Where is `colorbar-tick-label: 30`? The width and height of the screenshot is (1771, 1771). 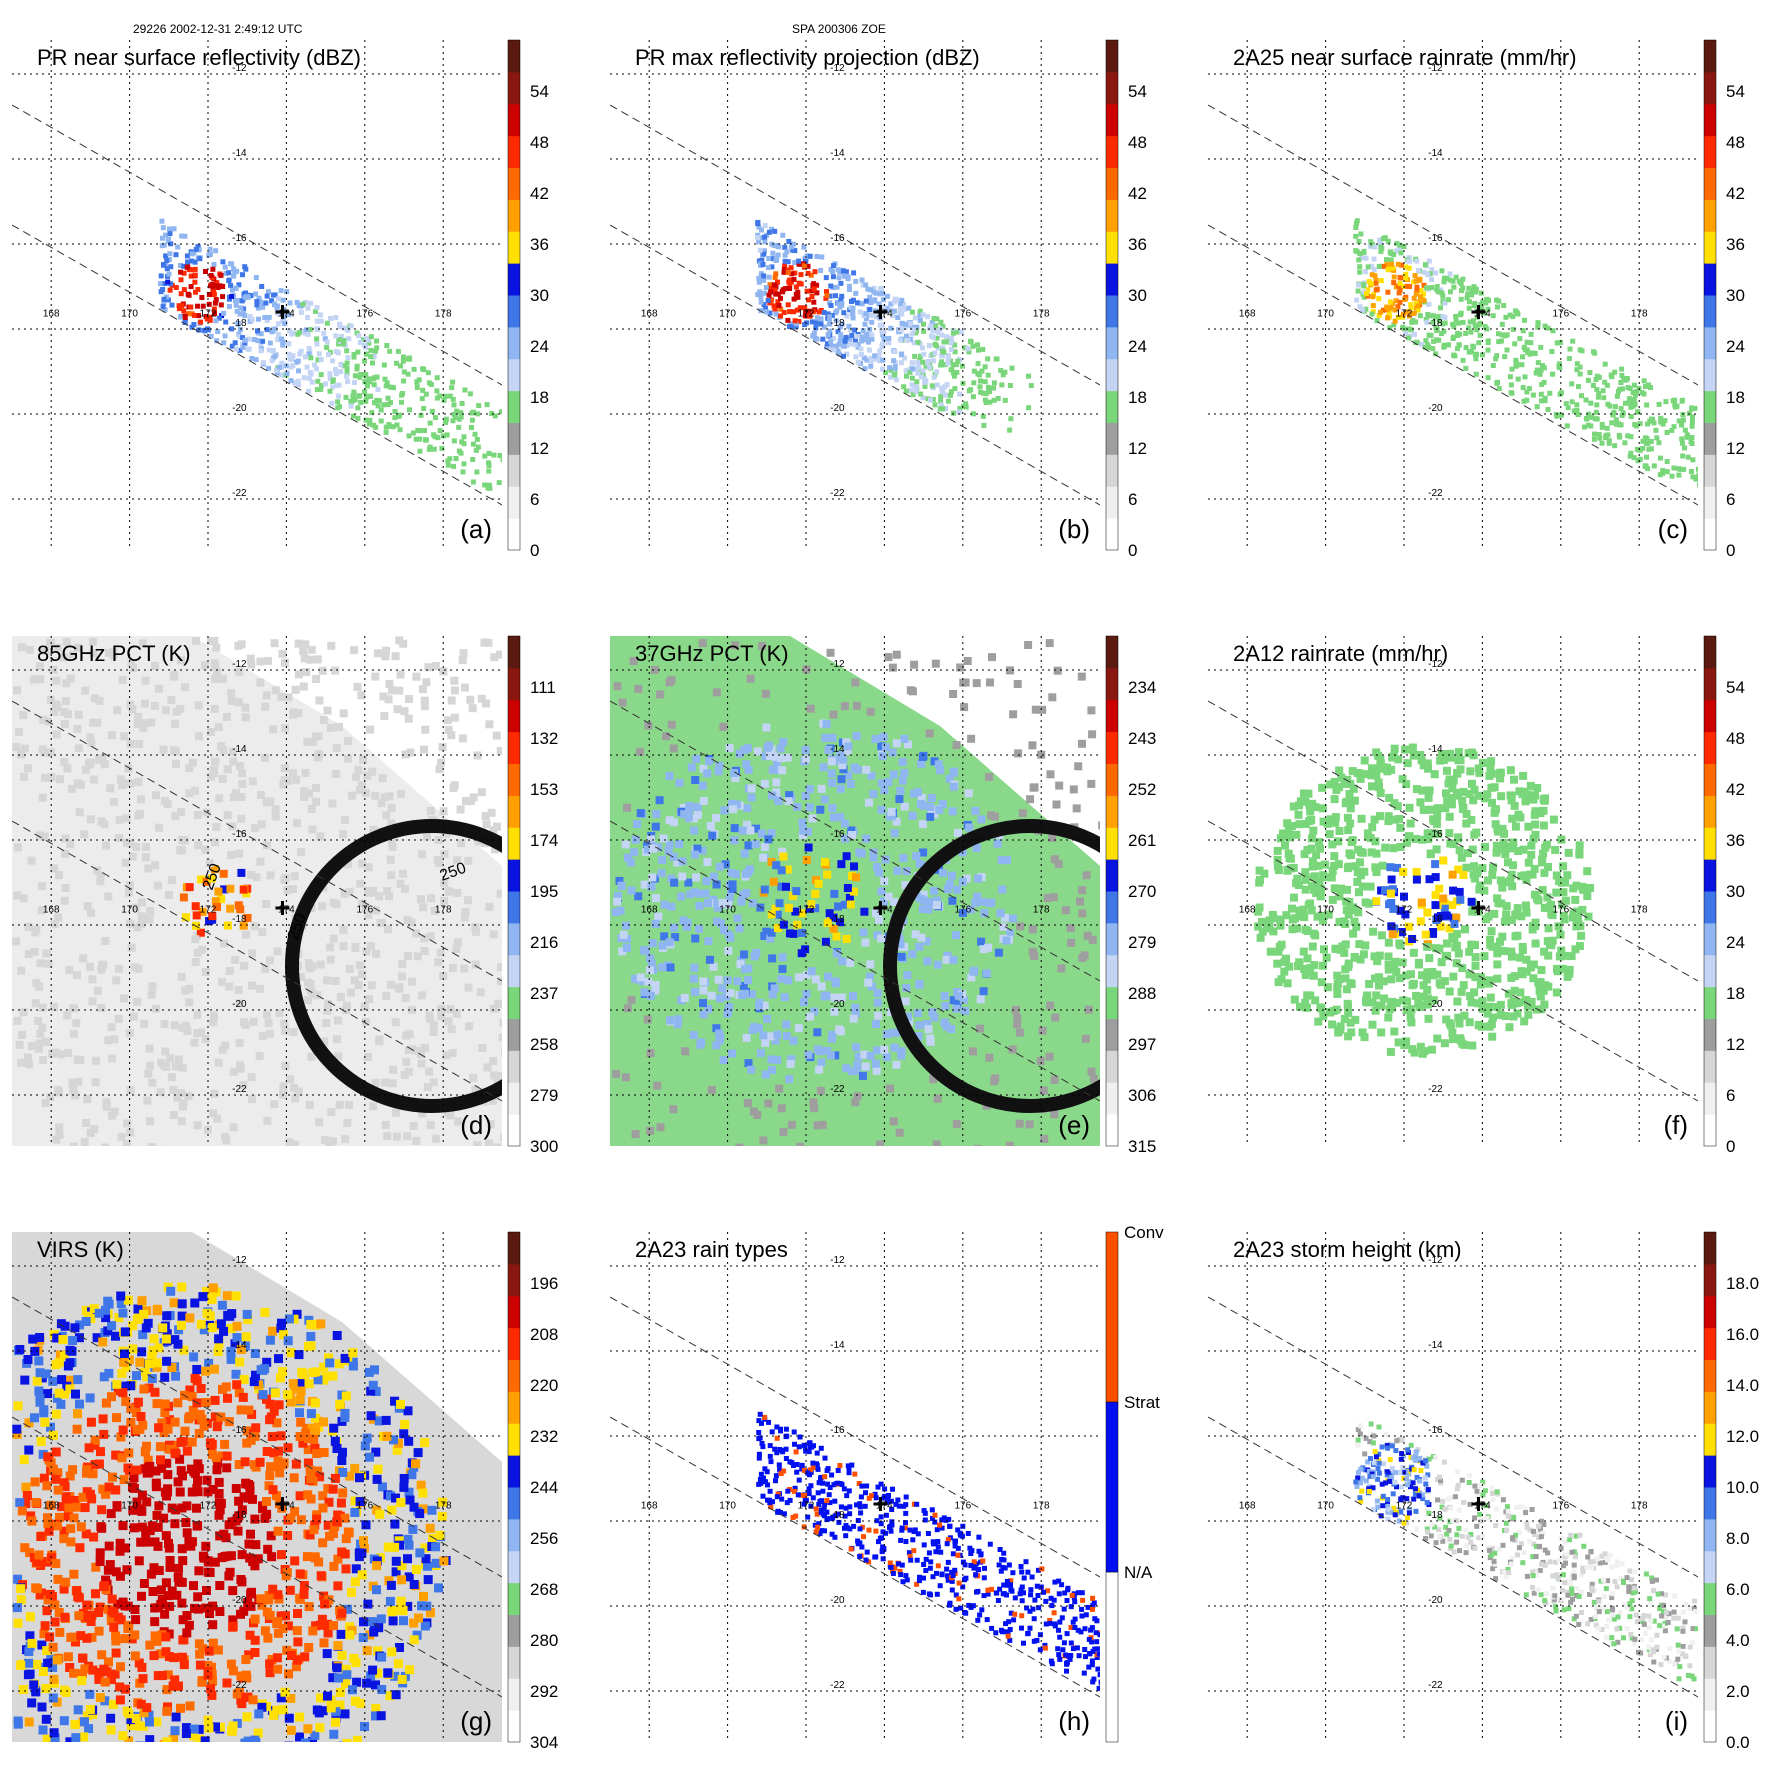
colorbar-tick-label: 30 is located at coordinates (1137, 295).